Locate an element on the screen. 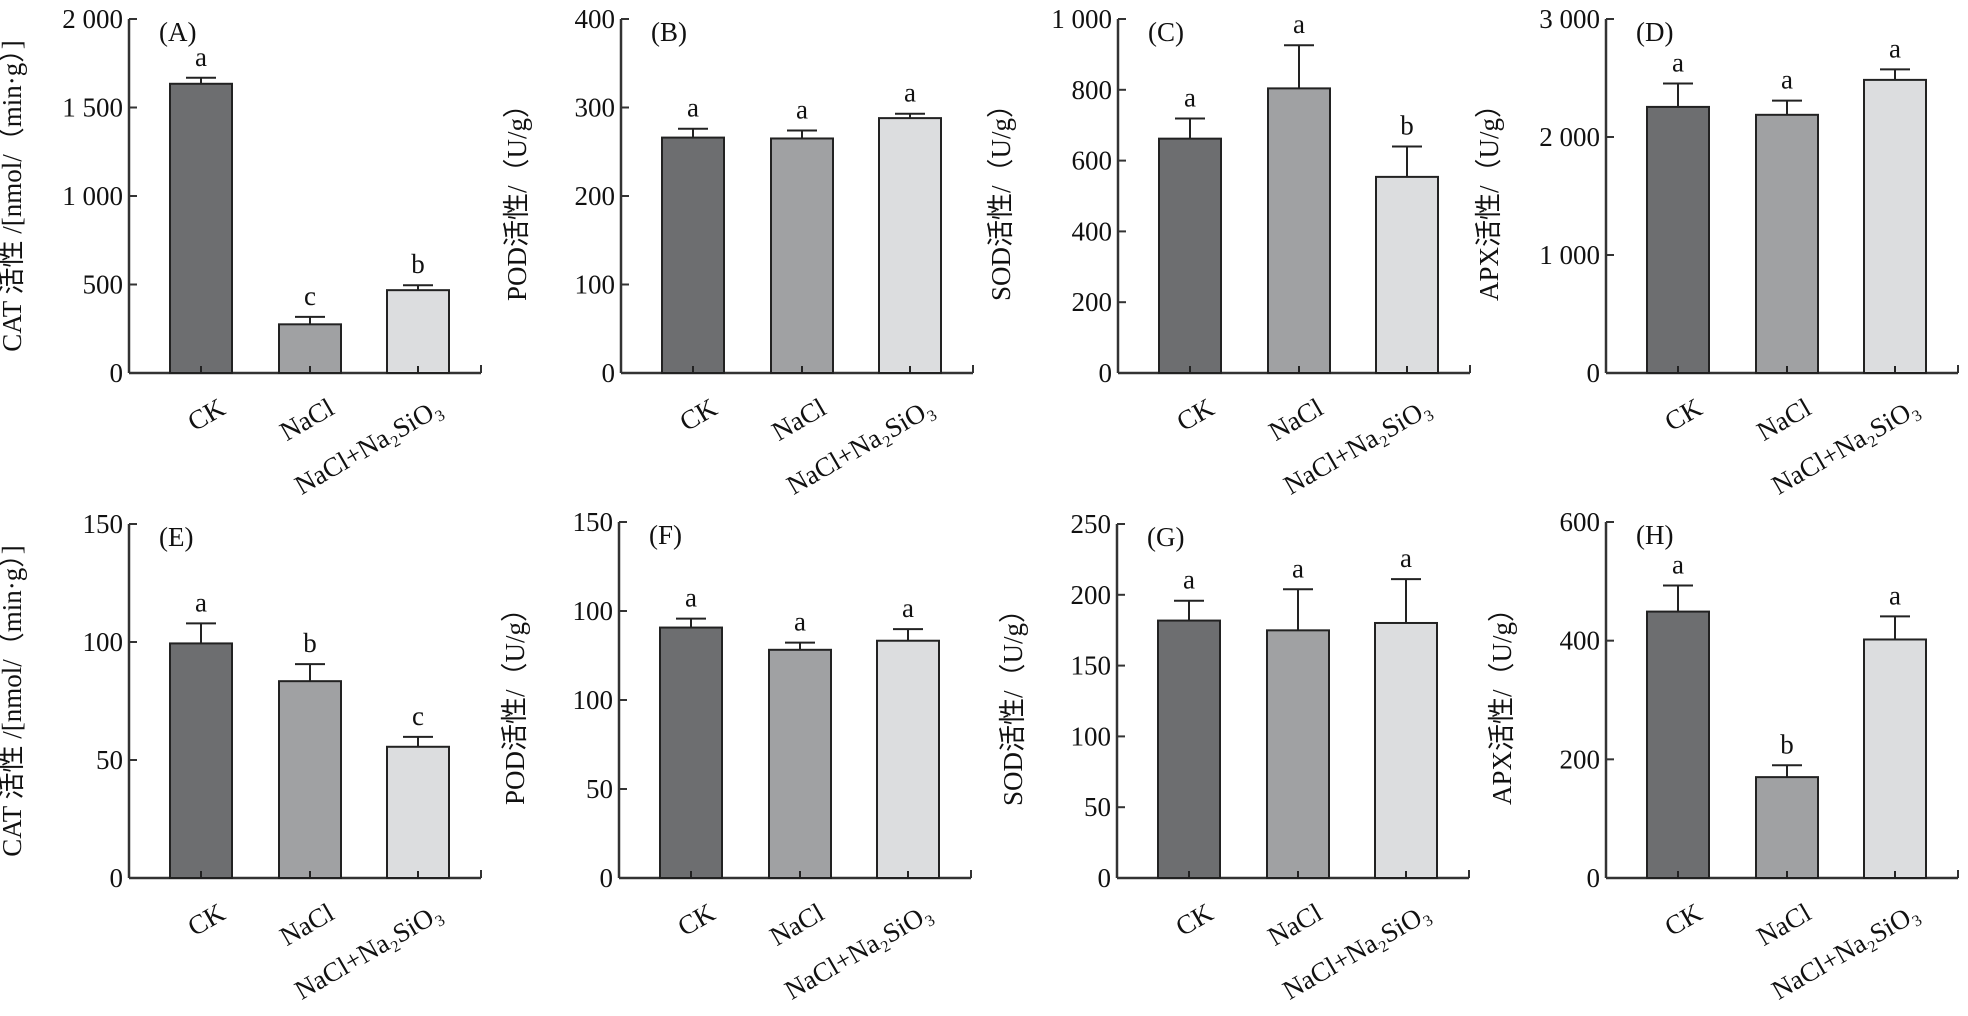 Image resolution: width=1968 pixels, height=1016 pixels. panel-label: (F) is located at coordinates (665, 535).